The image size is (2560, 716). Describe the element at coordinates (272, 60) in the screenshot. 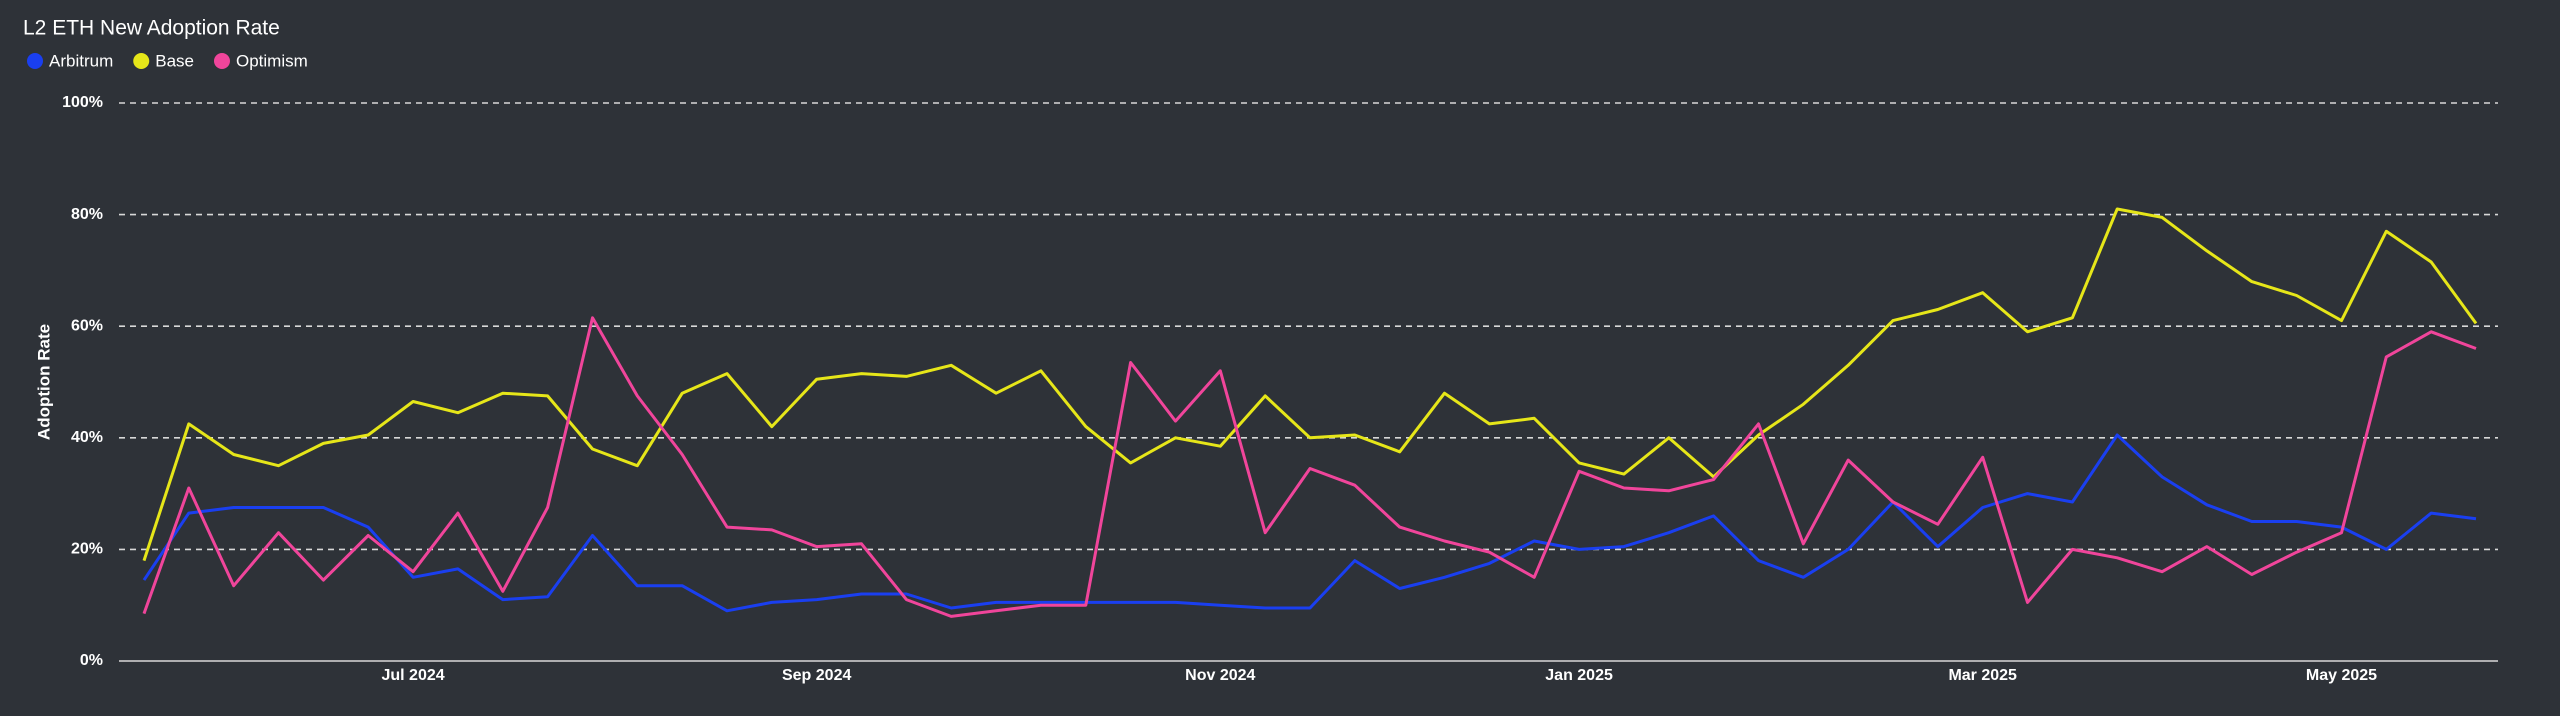

I see `legend-label: Optimism` at that location.